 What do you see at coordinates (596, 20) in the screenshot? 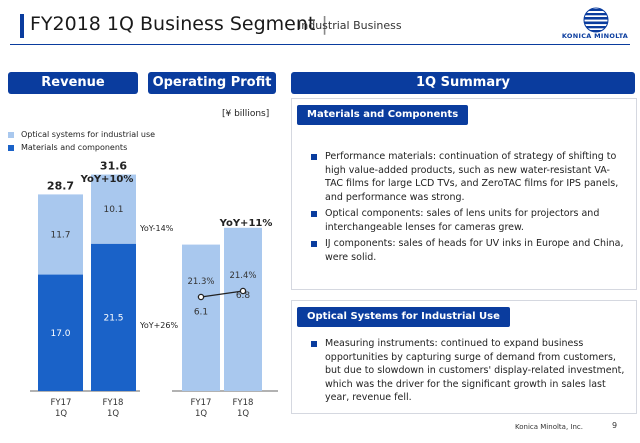
I see `konica-minolta-logo-icon` at bounding box center [596, 20].